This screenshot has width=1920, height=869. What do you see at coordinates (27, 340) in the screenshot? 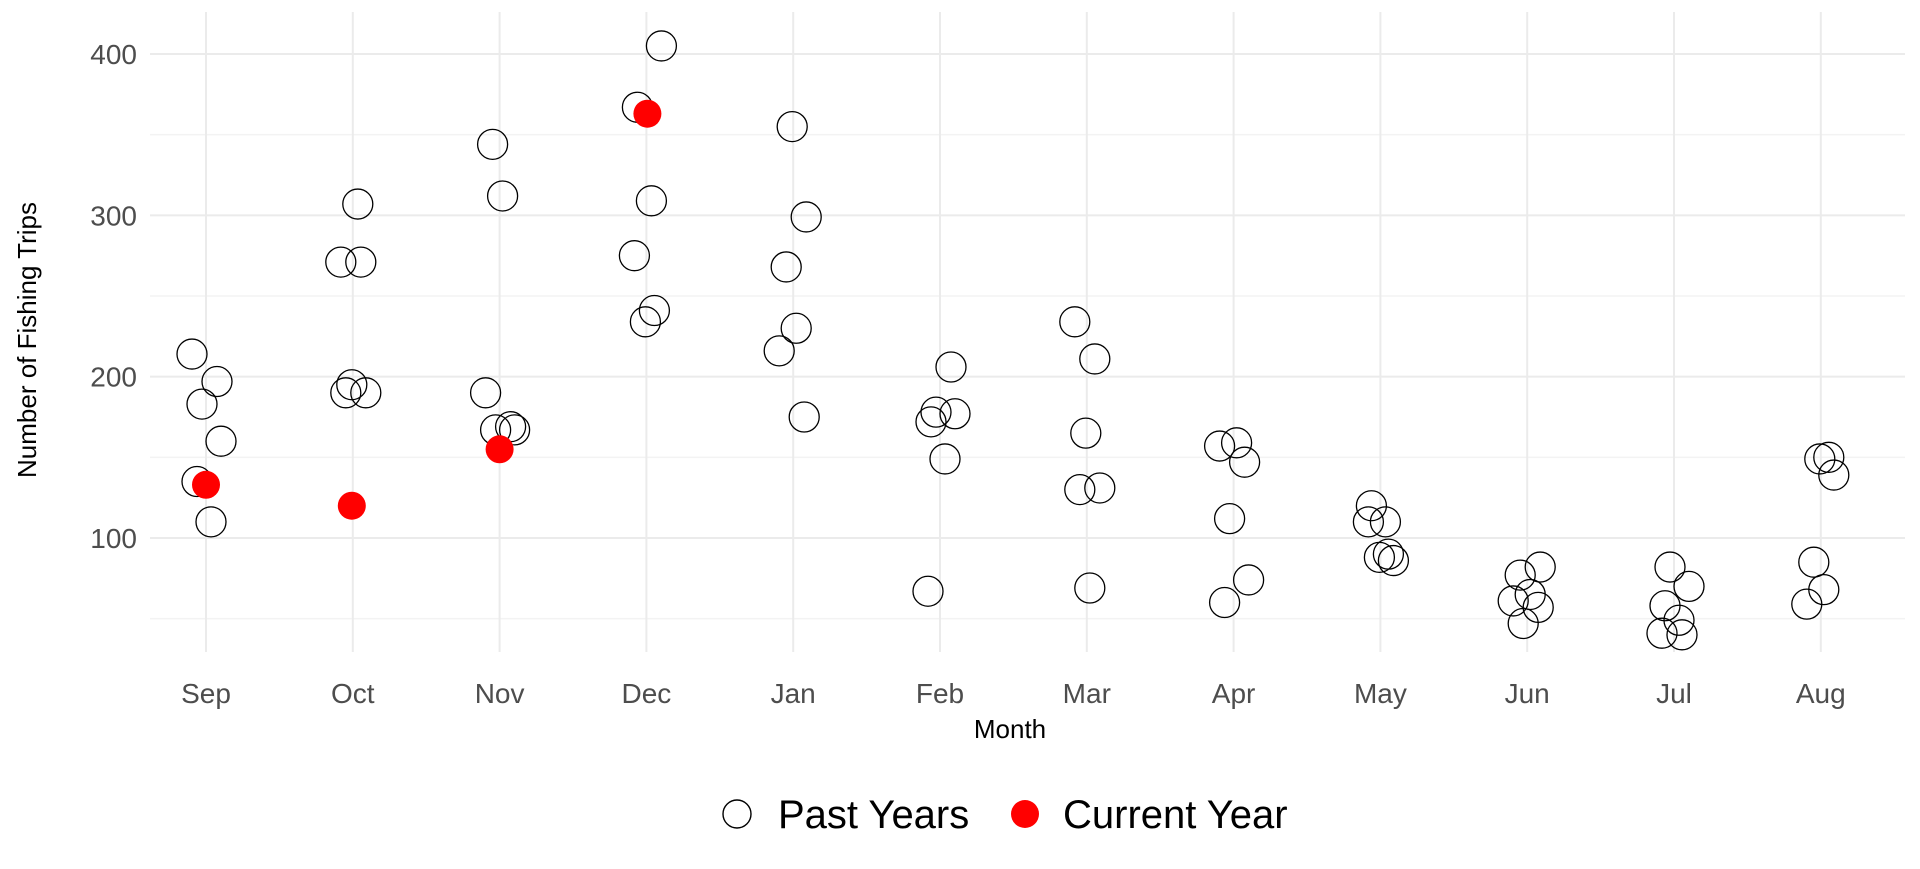
I see `y-axis-title: Number of Fishing Trips` at bounding box center [27, 340].